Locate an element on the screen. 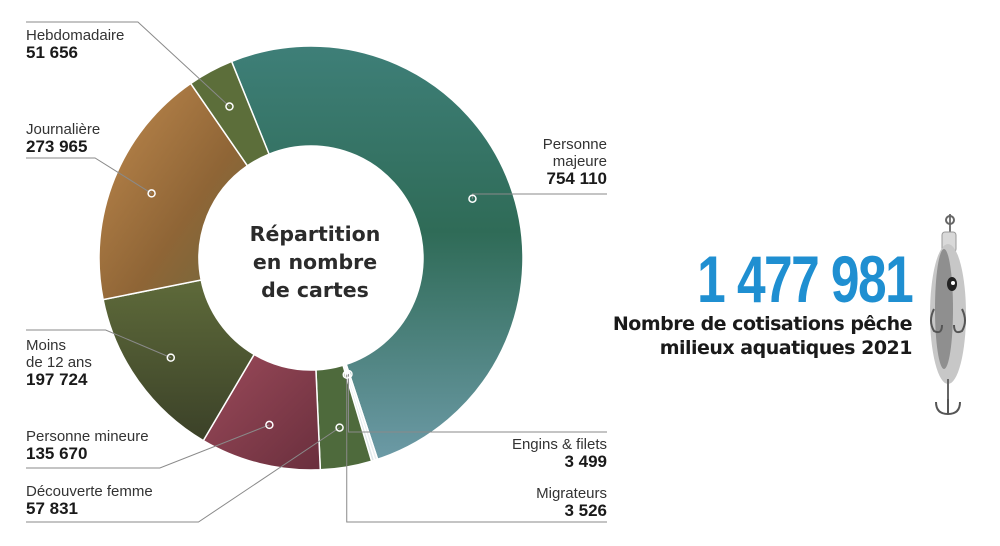  leader-line-personne-majeure is located at coordinates (539, 196).